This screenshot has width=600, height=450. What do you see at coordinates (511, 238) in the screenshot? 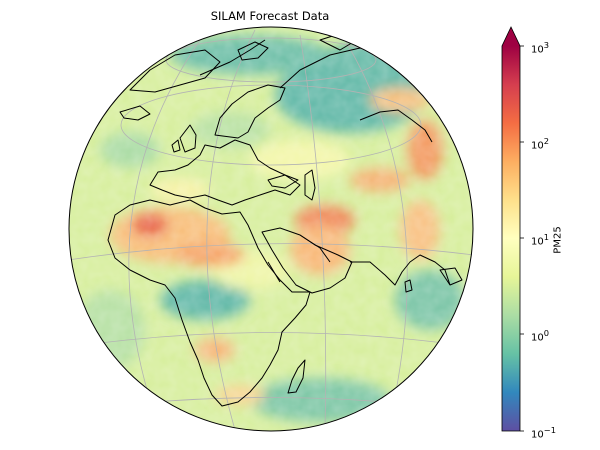
I see `colorbar-gradient` at bounding box center [511, 238].